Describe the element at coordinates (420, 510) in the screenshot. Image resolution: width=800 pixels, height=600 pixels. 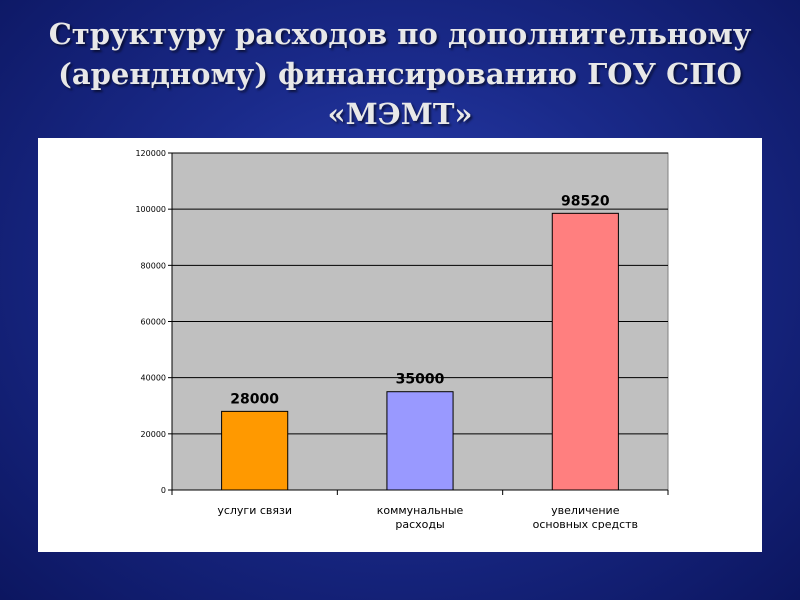
I see `category-label-1-0: коммунальные` at that location.